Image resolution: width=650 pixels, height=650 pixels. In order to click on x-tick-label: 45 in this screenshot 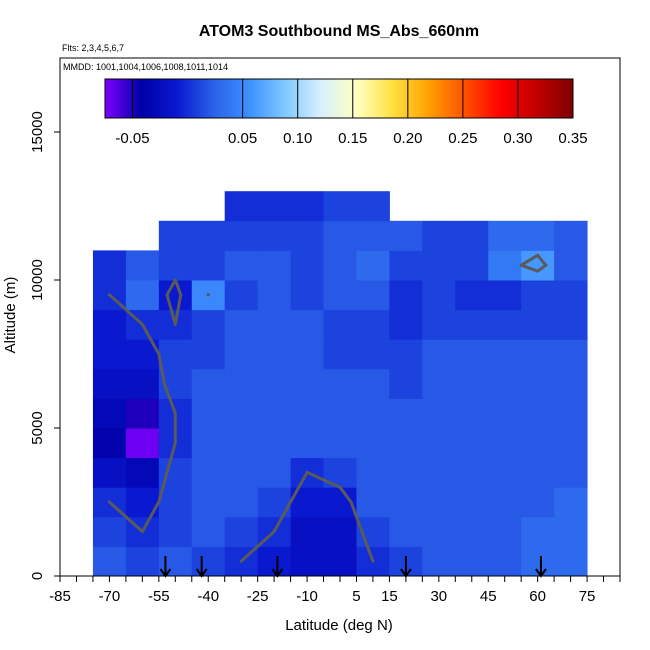, I will do `click(488, 596)`.